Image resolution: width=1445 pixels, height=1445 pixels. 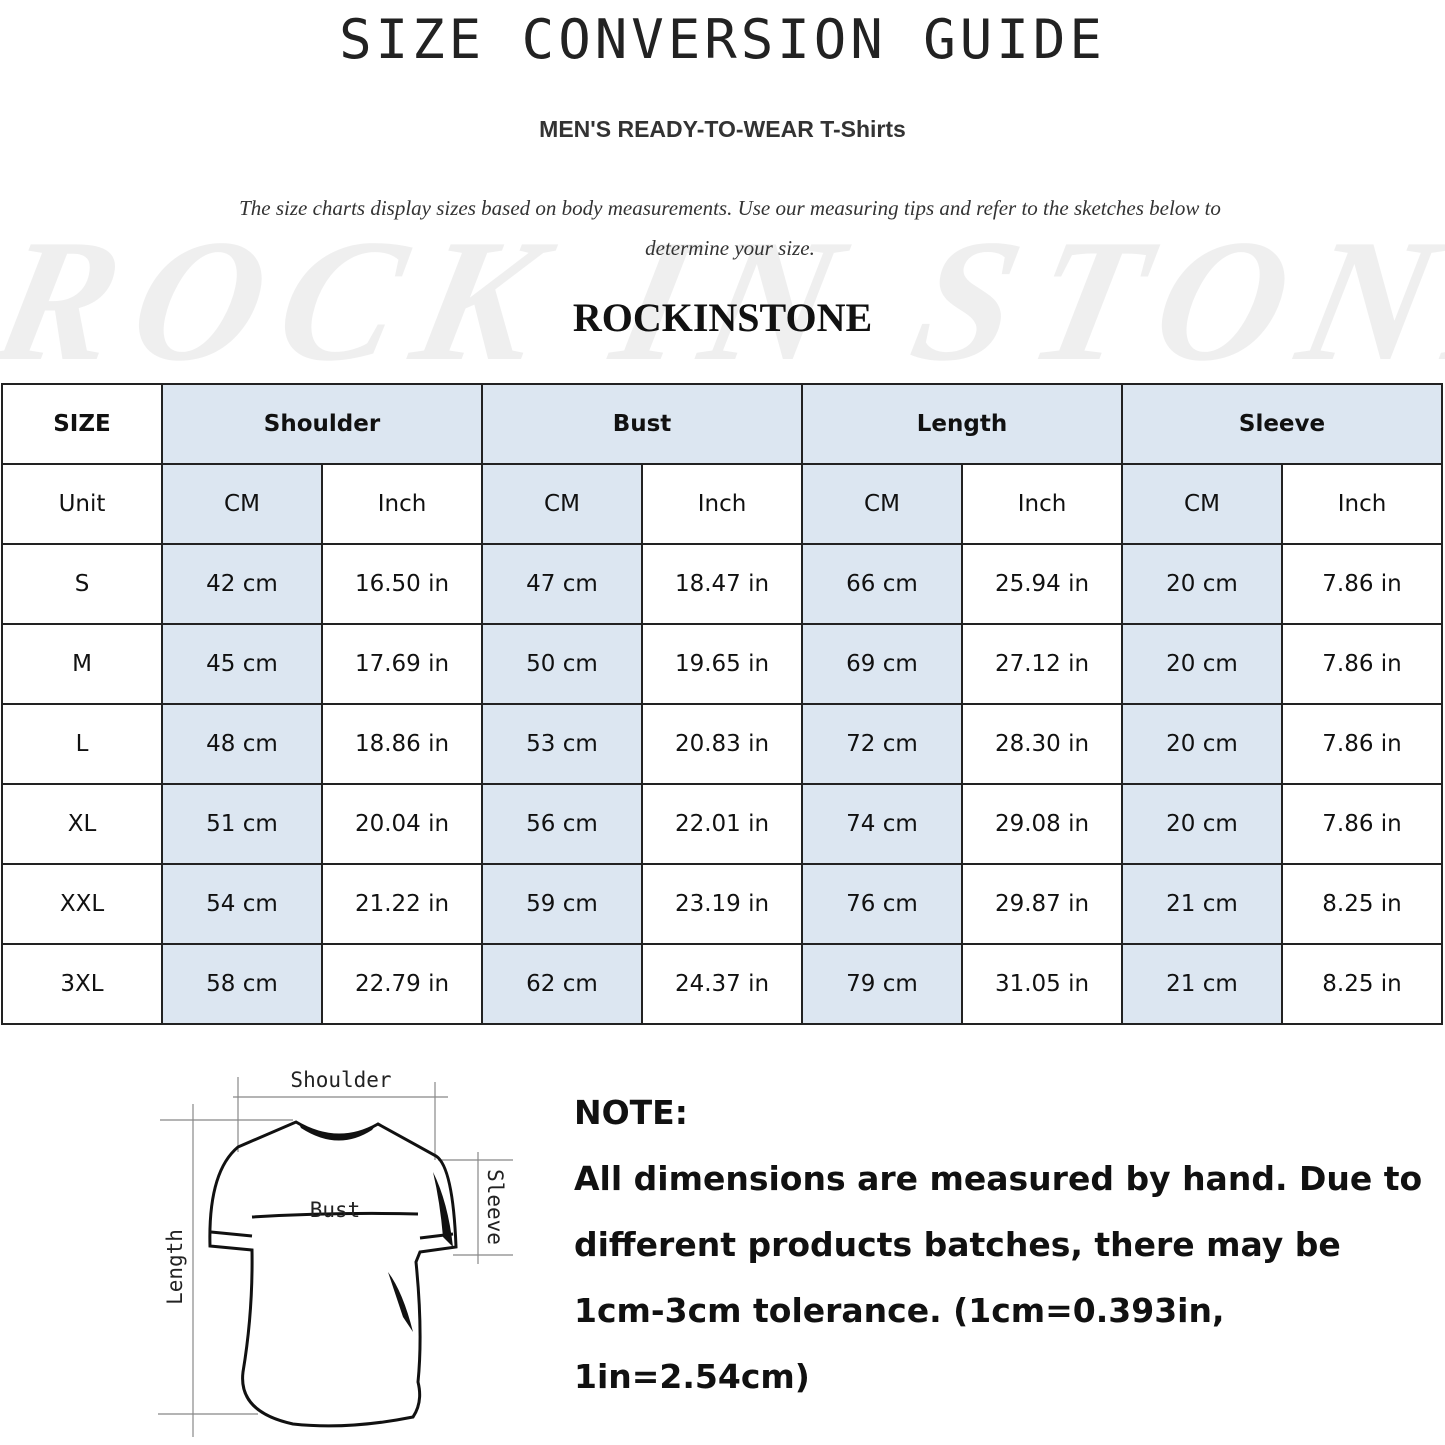 What do you see at coordinates (402, 824) in the screenshot?
I see `value-cell: 20.04 in` at bounding box center [402, 824].